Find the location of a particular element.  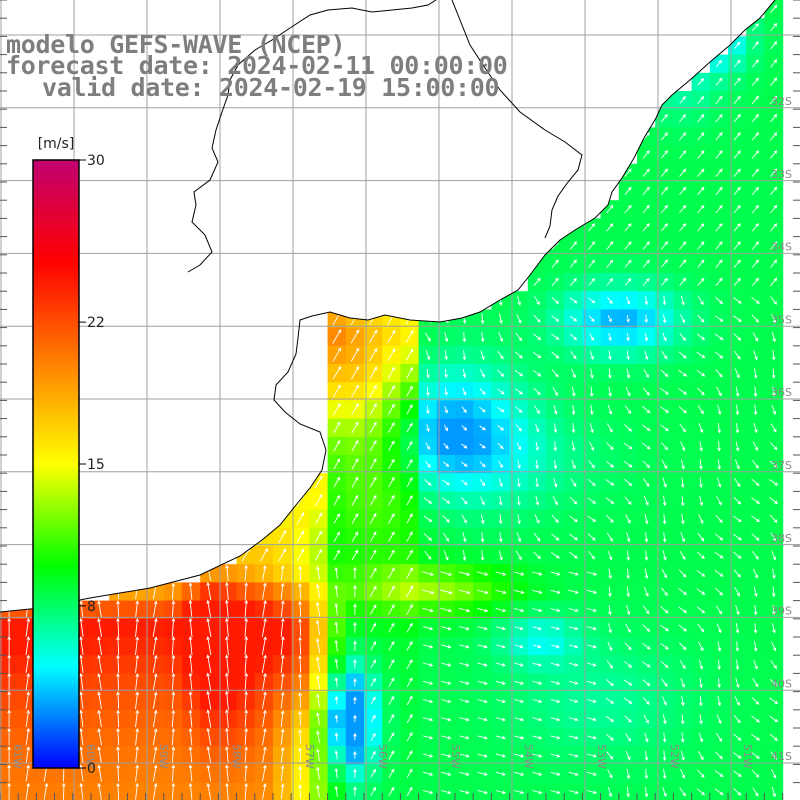

latitude-label: 33S is located at coordinates (781, 174).